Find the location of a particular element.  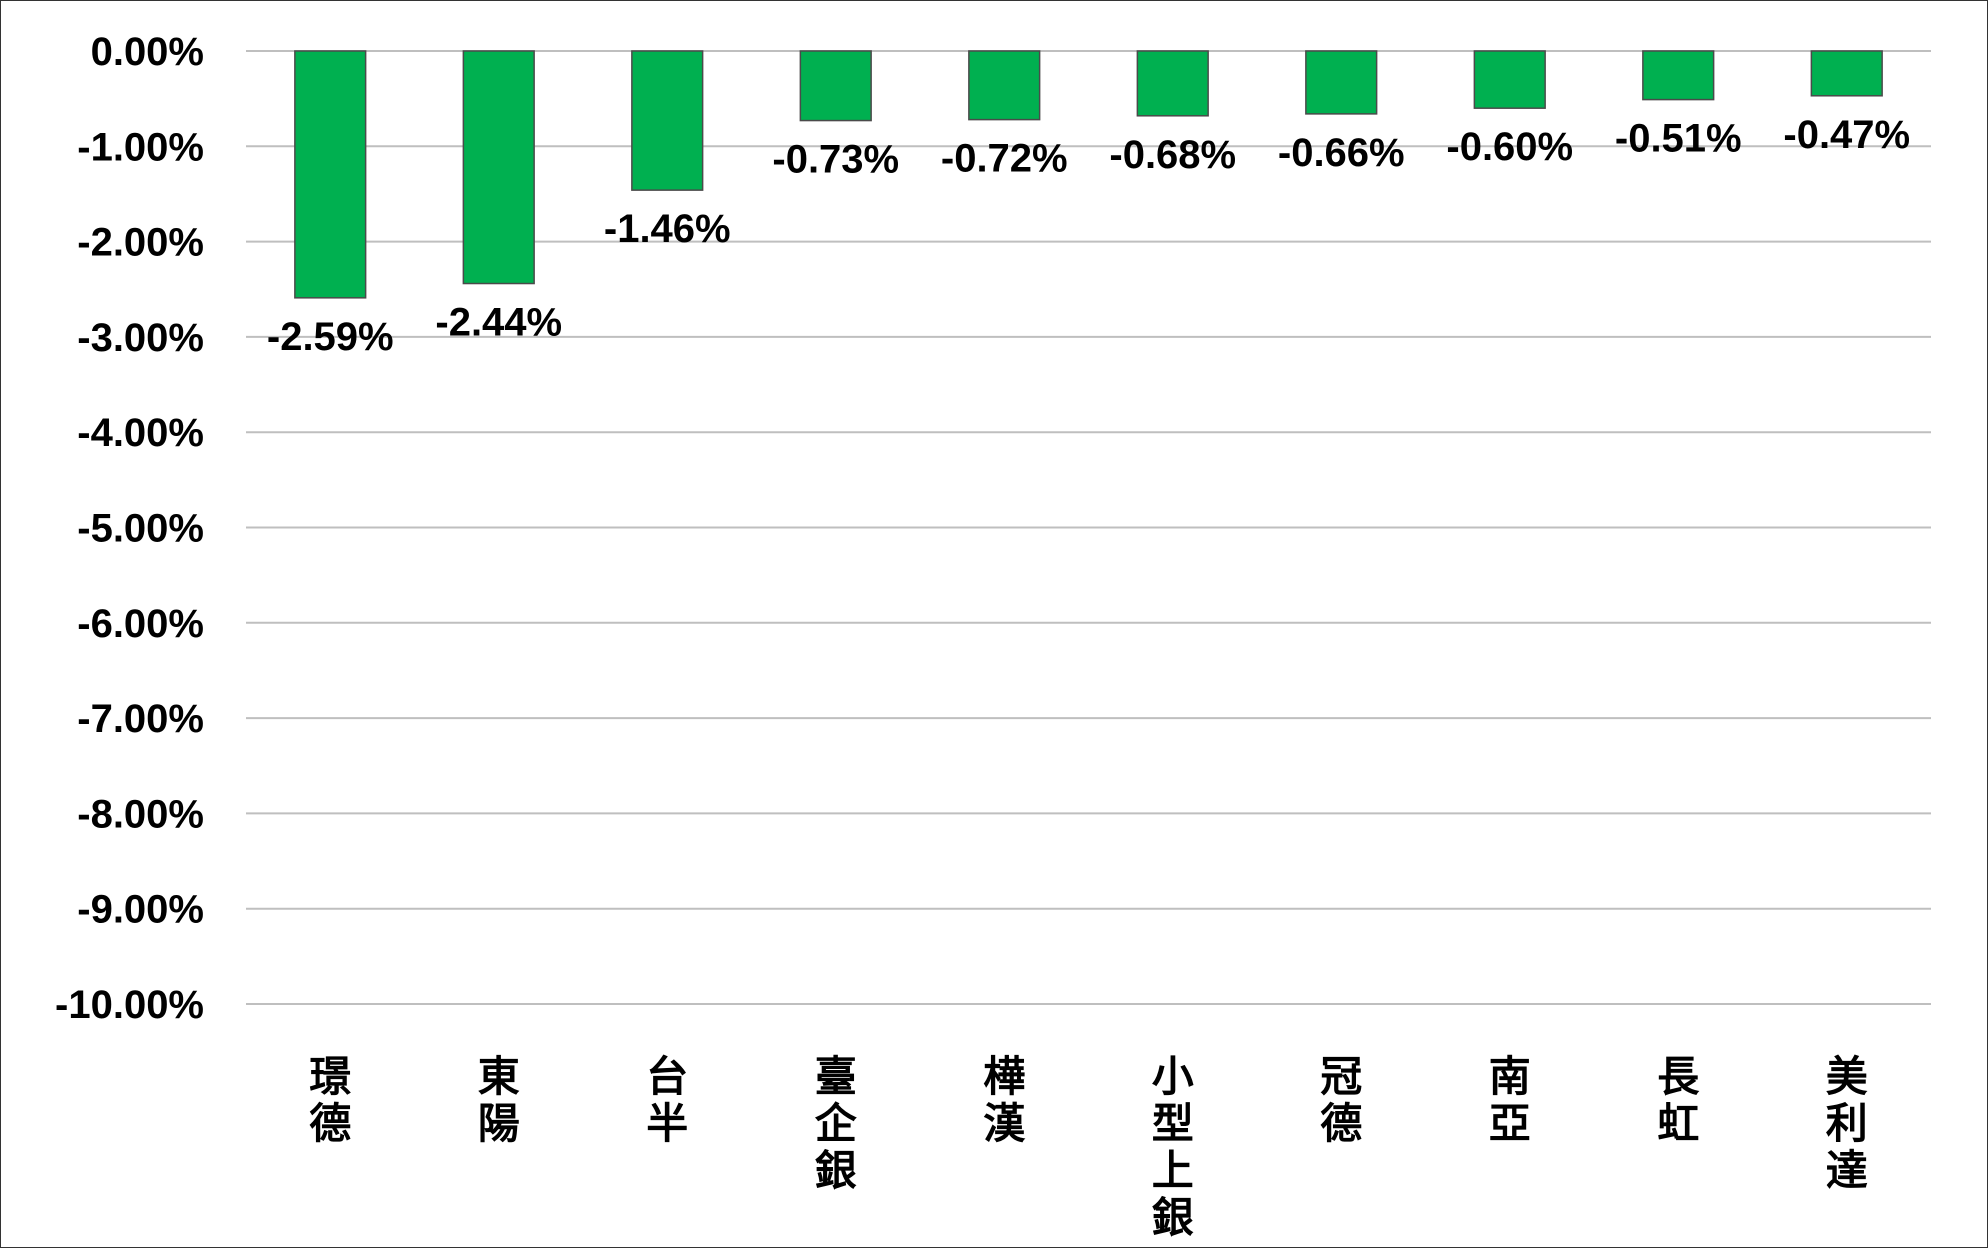

data-label: -0.60% is located at coordinates (1509, 147).